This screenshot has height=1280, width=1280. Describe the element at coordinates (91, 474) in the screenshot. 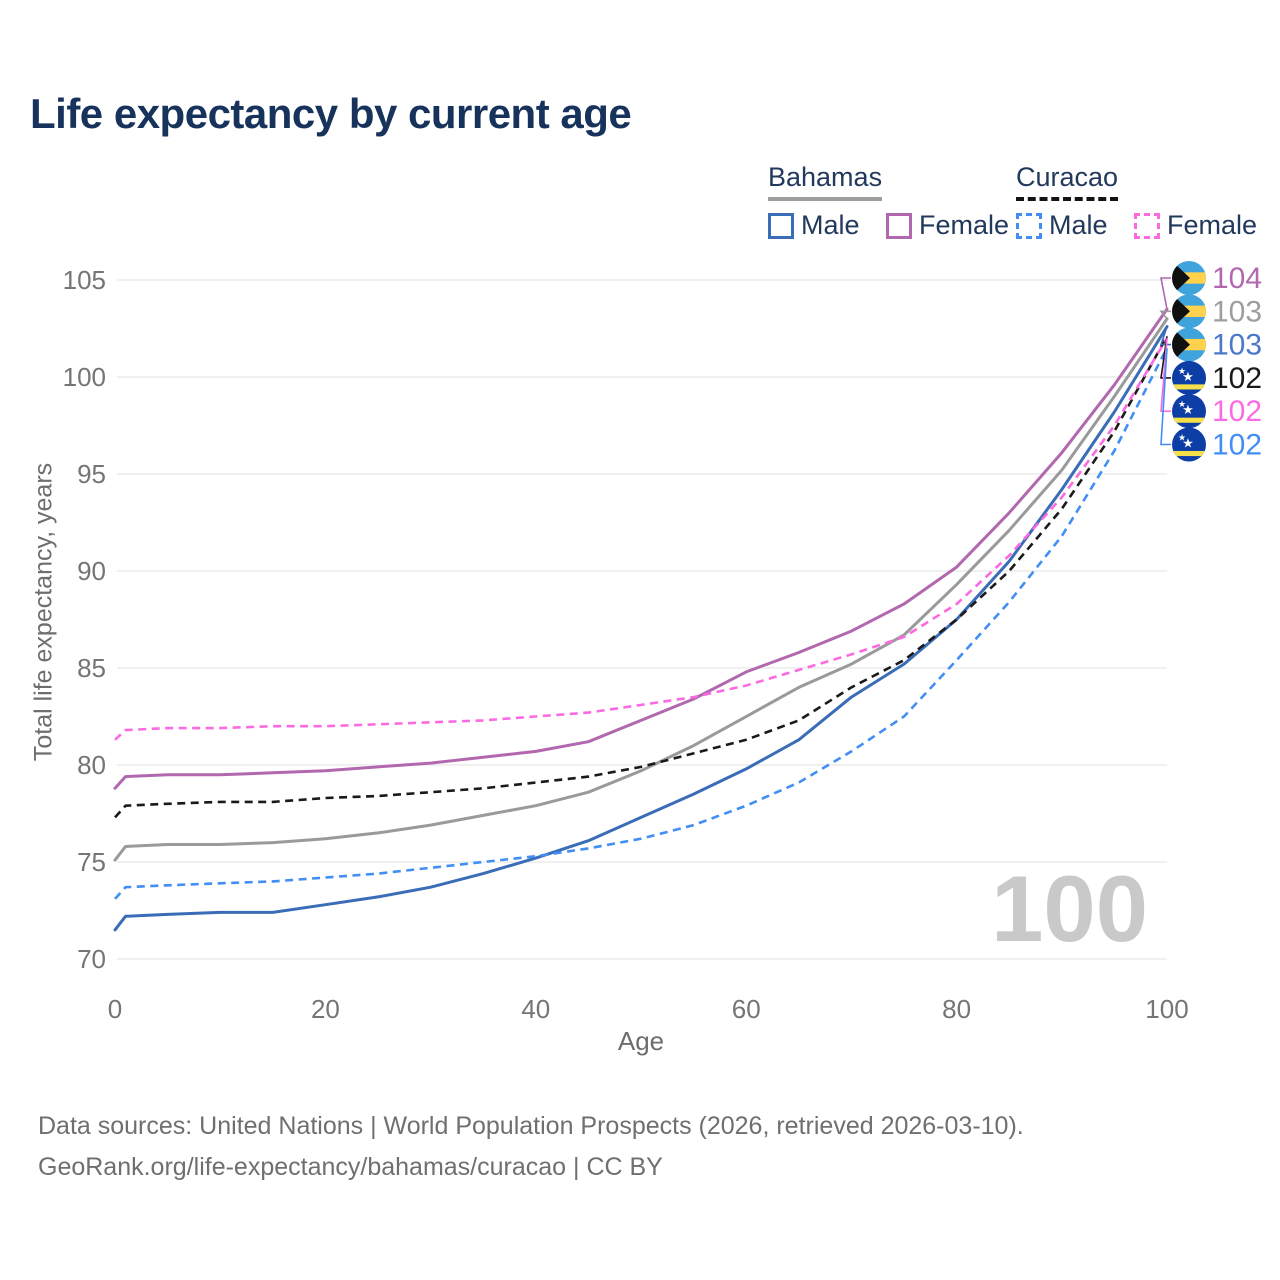

I see `y-tick-95: 95` at that location.